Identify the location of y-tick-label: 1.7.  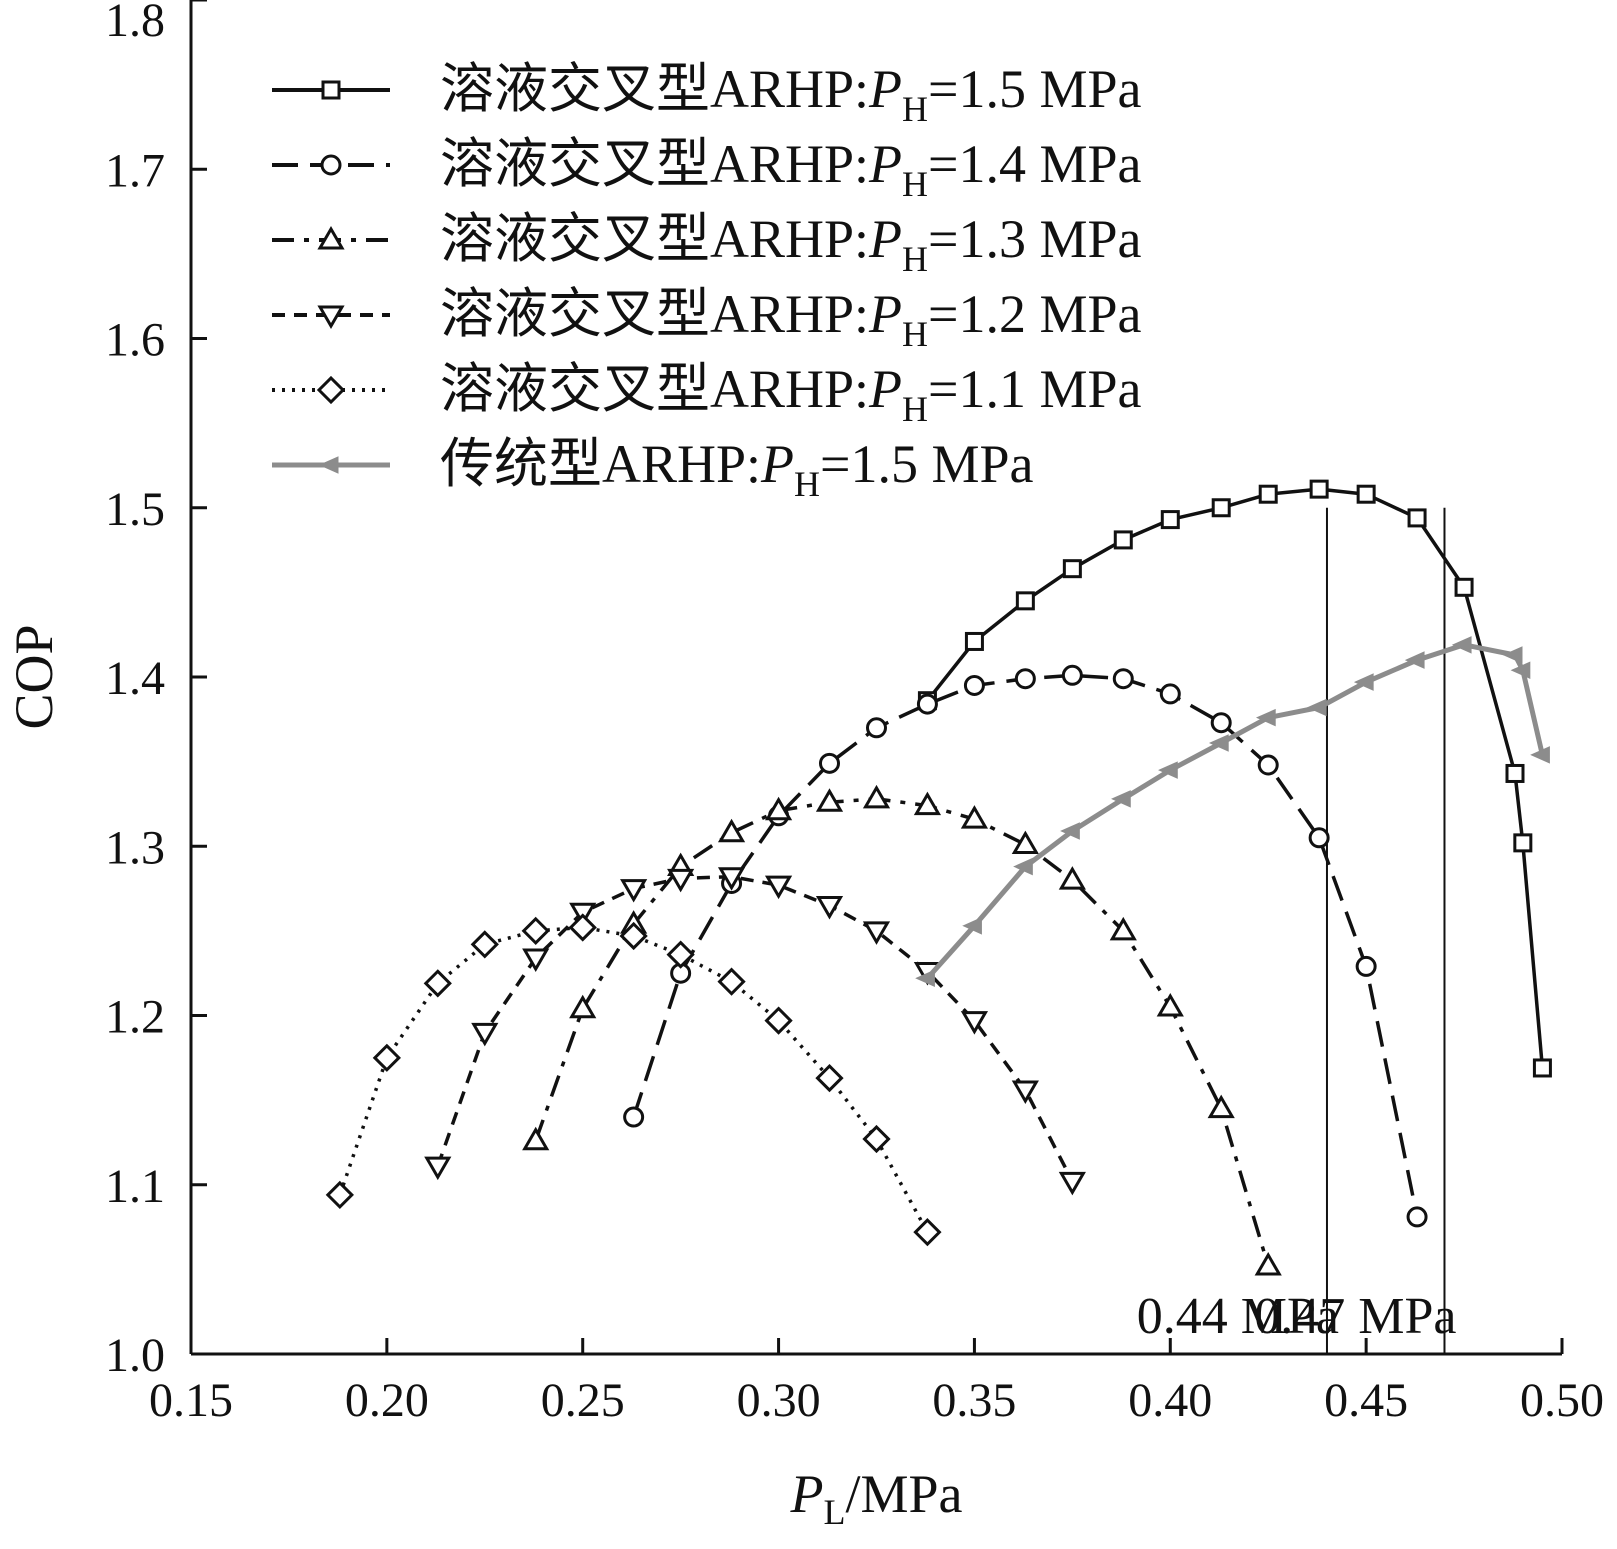
(135, 170).